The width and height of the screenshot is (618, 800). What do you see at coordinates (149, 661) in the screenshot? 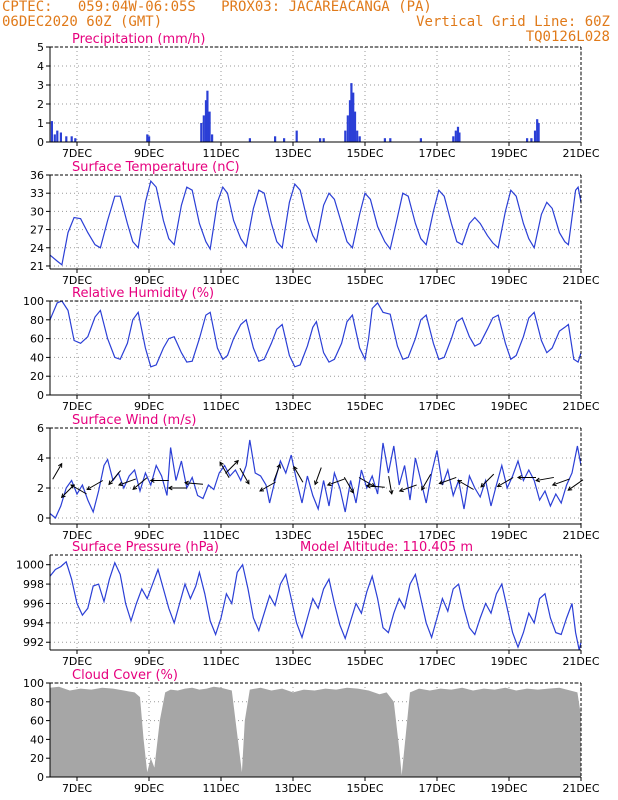
I see `pressure-xtick-label: 9DEC` at bounding box center [149, 661].